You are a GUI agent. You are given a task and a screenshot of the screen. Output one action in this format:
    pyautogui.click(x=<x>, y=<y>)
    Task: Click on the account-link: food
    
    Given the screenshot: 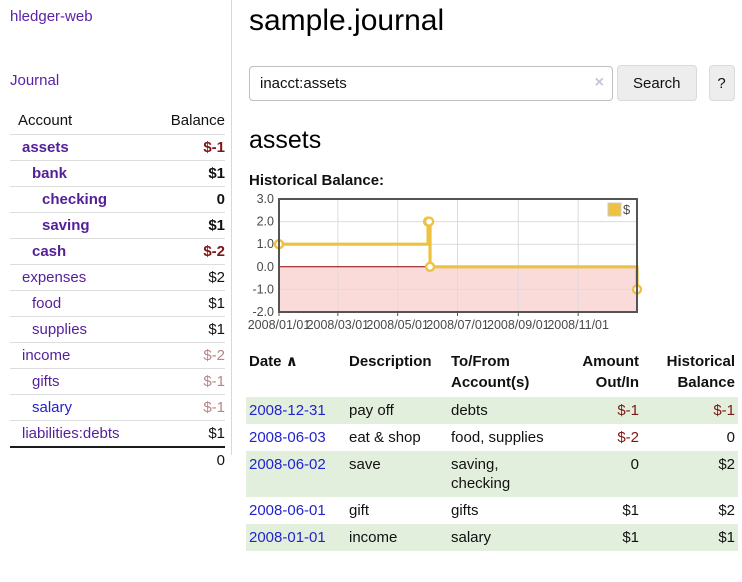 What is the action you would take?
    pyautogui.click(x=47, y=303)
    